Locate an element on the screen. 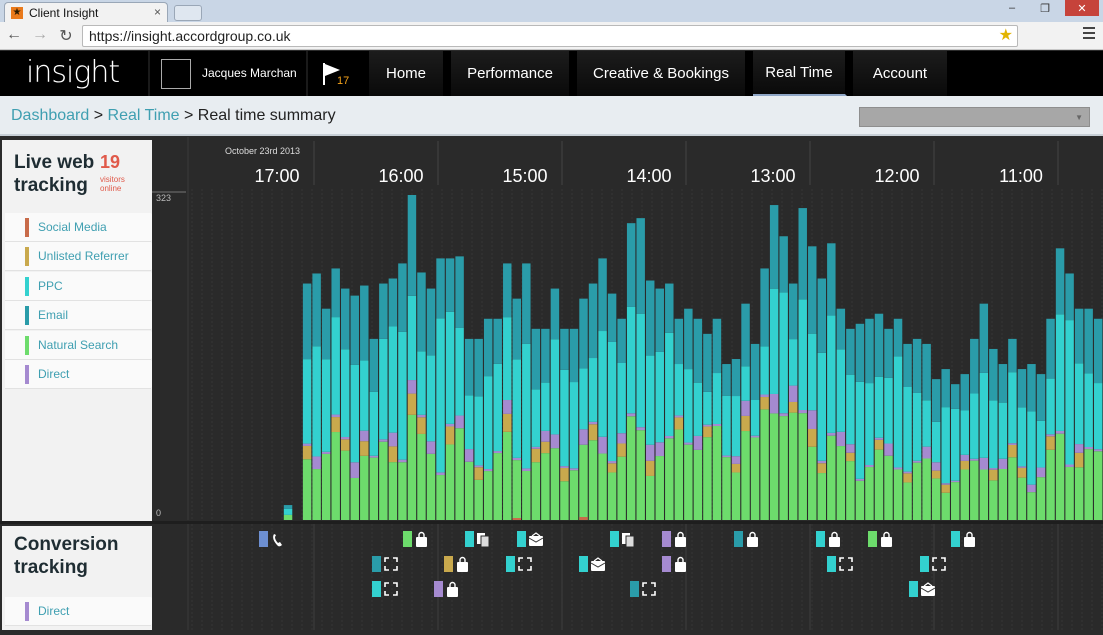 This screenshot has height=635, width=1103. reload-icon: ↻ is located at coordinates (66, 36).